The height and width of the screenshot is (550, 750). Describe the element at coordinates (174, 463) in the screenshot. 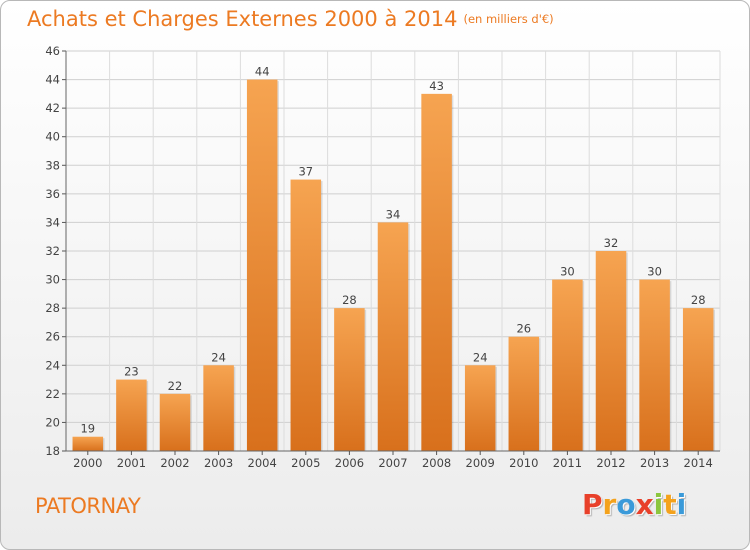

I see `x-tick-label: 2002` at that location.